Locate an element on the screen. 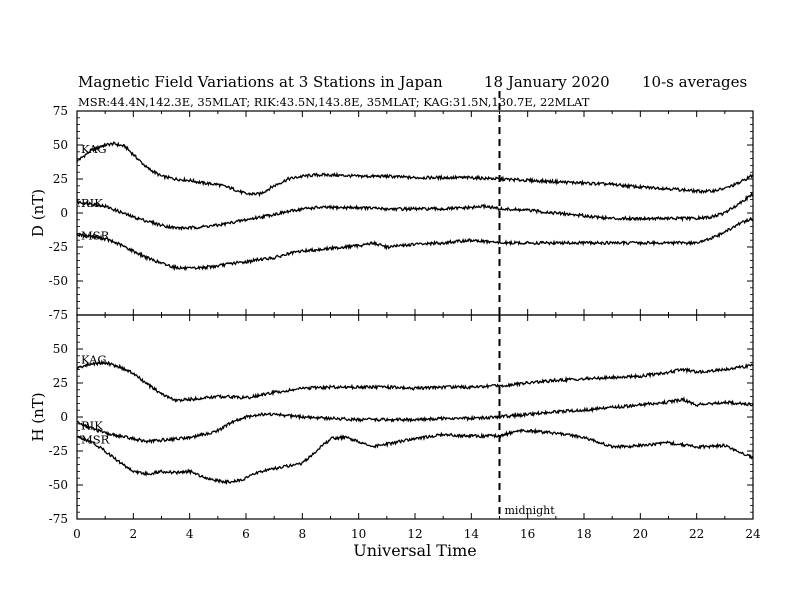 This screenshot has height=612, width=792. x-tick-label: 20 is located at coordinates (640, 534).